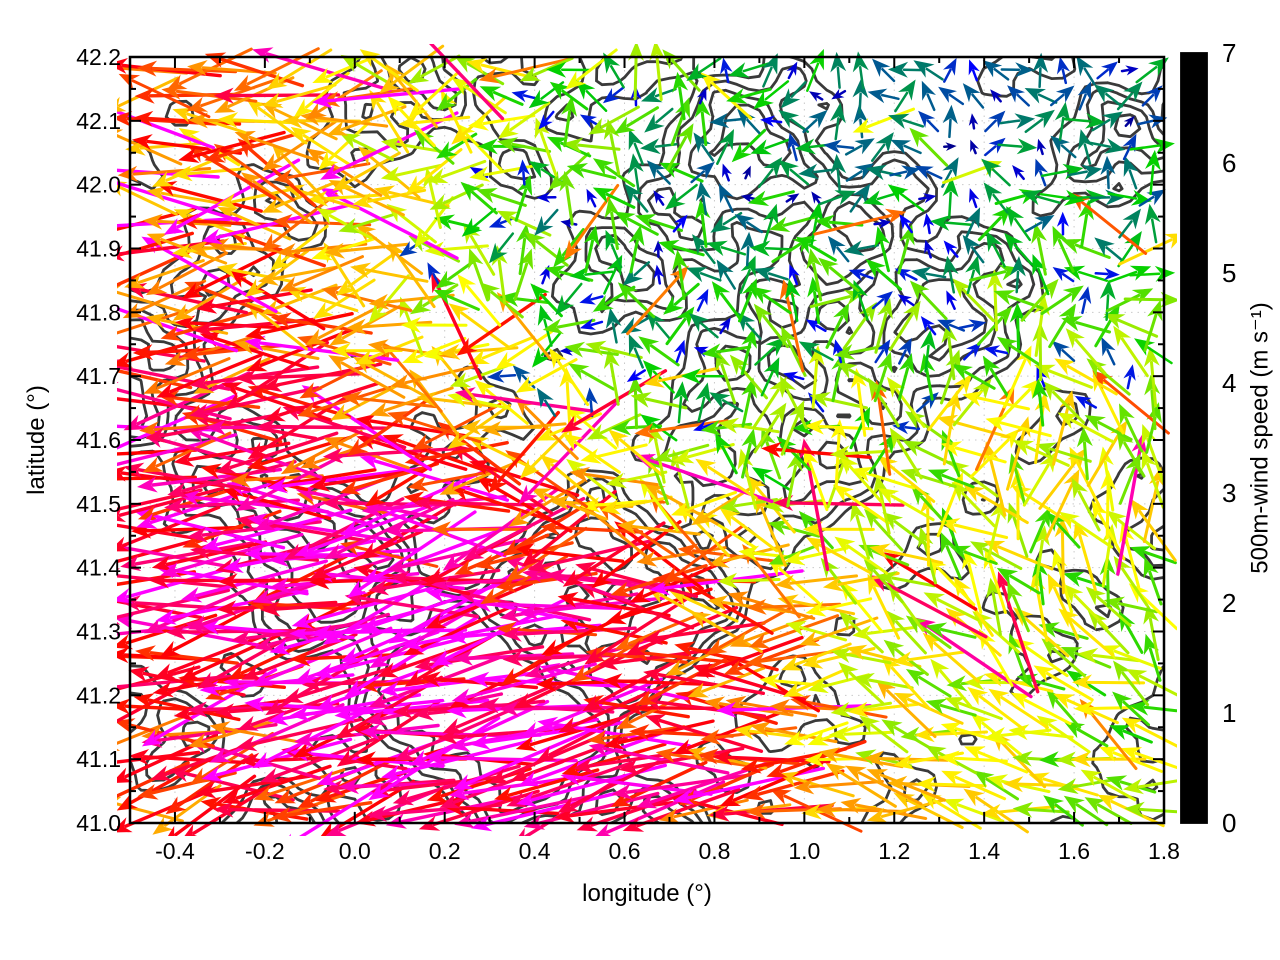 The height and width of the screenshot is (960, 1280). Describe the element at coordinates (98, 632) in the screenshot. I see `y-tick-label: 41.3` at that location.